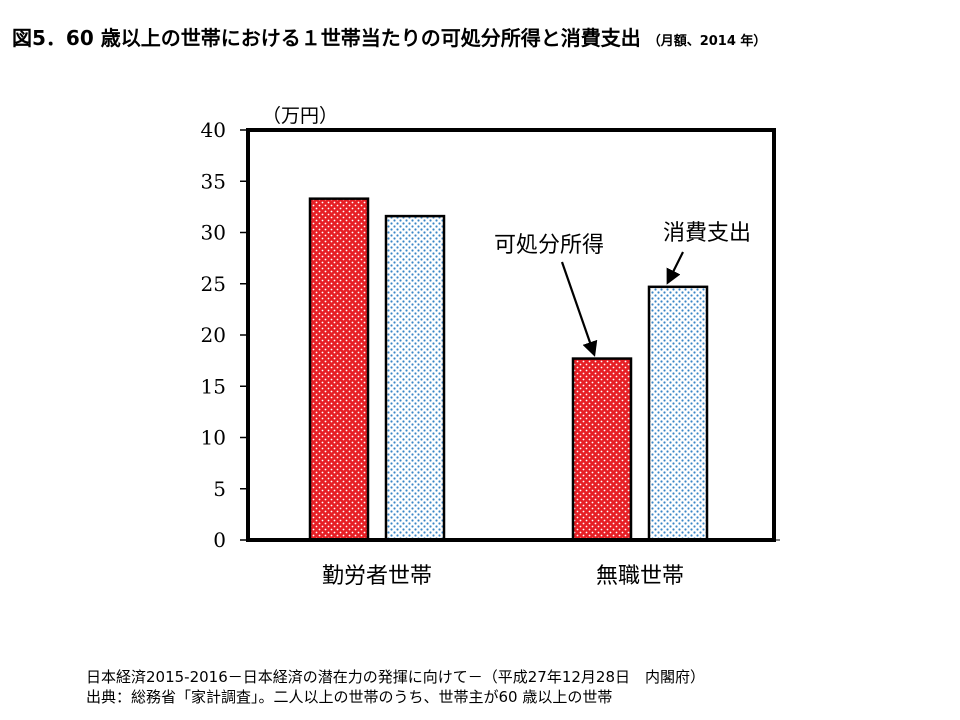 This screenshot has height=720, width=960. What do you see at coordinates (213, 438) in the screenshot?
I see `y-tick-label: 10` at bounding box center [213, 438].